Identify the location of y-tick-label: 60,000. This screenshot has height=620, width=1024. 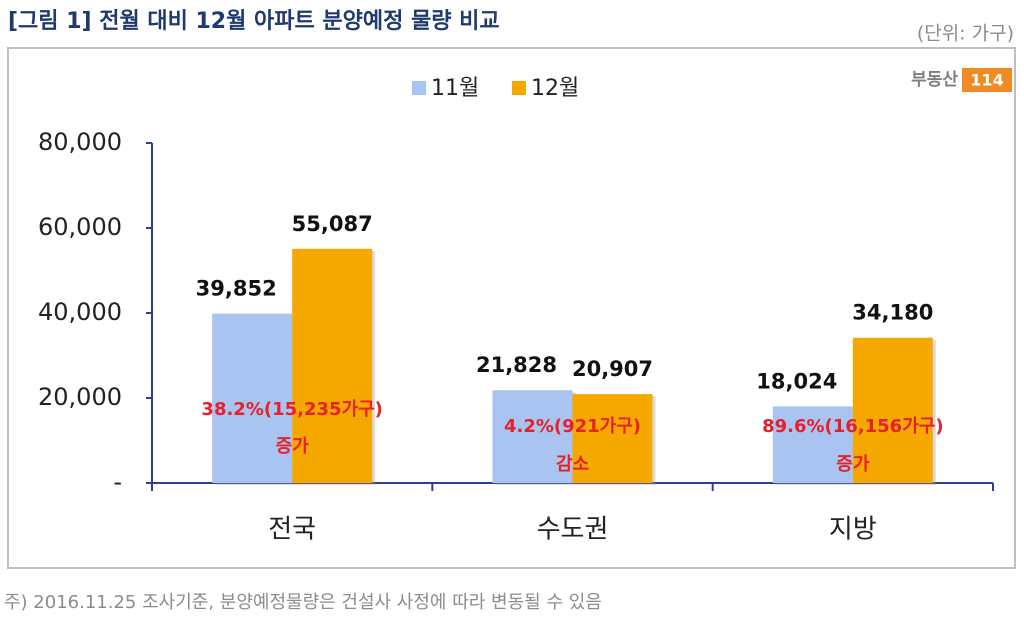
(80, 227).